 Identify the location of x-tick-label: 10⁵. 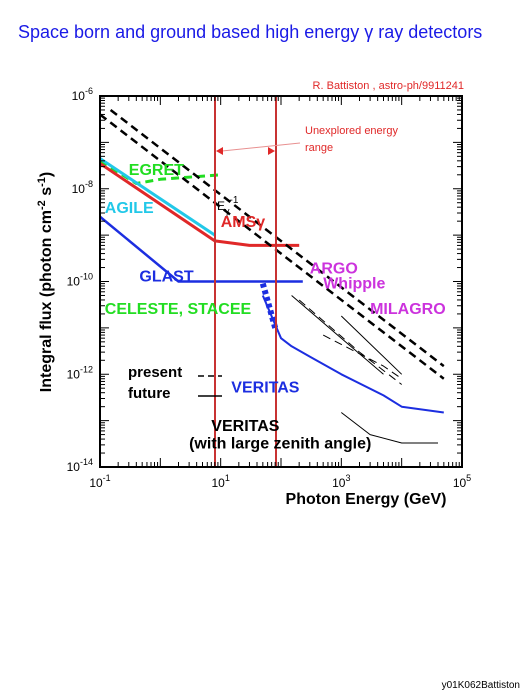
(462, 481).